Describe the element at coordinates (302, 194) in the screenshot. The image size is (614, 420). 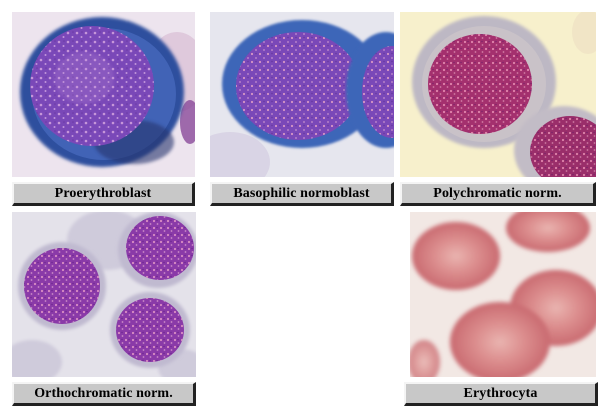
I see `basophilic-normoblast-label: Basophilic normoblast` at that location.